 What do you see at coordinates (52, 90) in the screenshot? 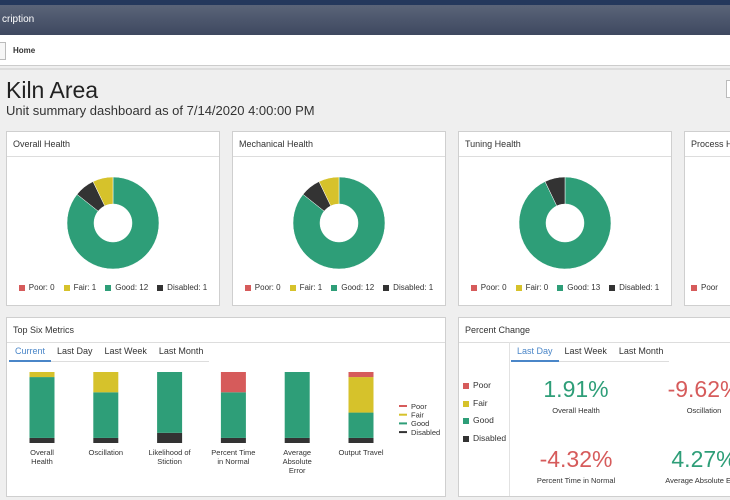
I see `page-title: Kiln Area` at bounding box center [52, 90].